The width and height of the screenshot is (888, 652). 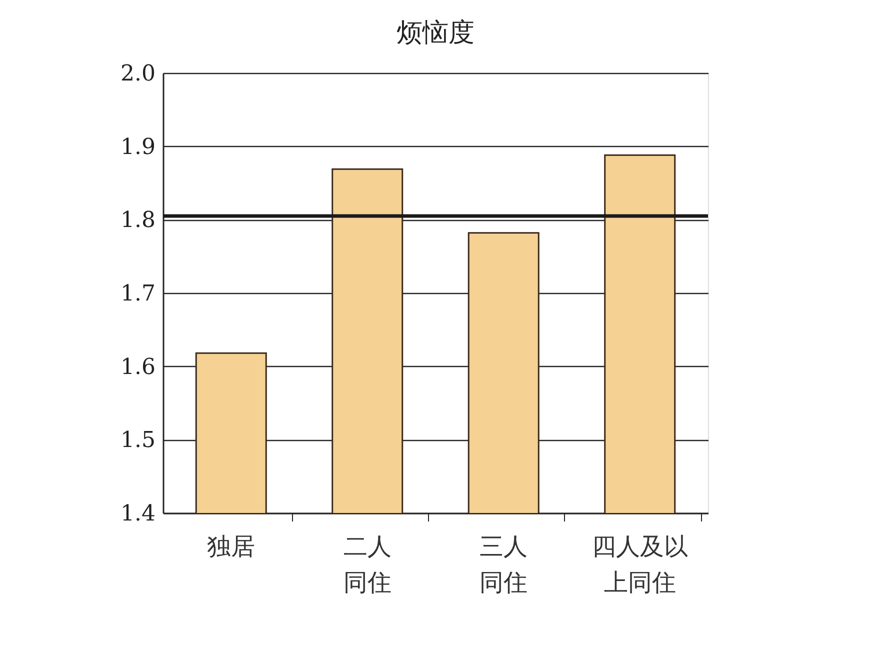 I want to click on y-tick-label: 1.7, so click(x=138, y=294).